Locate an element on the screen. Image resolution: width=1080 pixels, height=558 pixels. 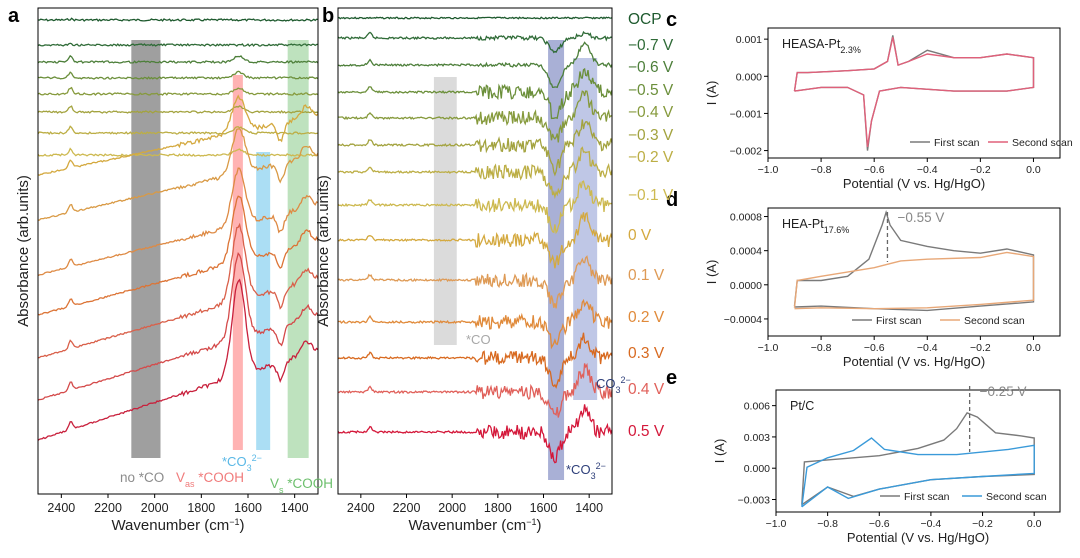
x-tick-label-d-3: −0.4 is located at coordinates (927, 348).